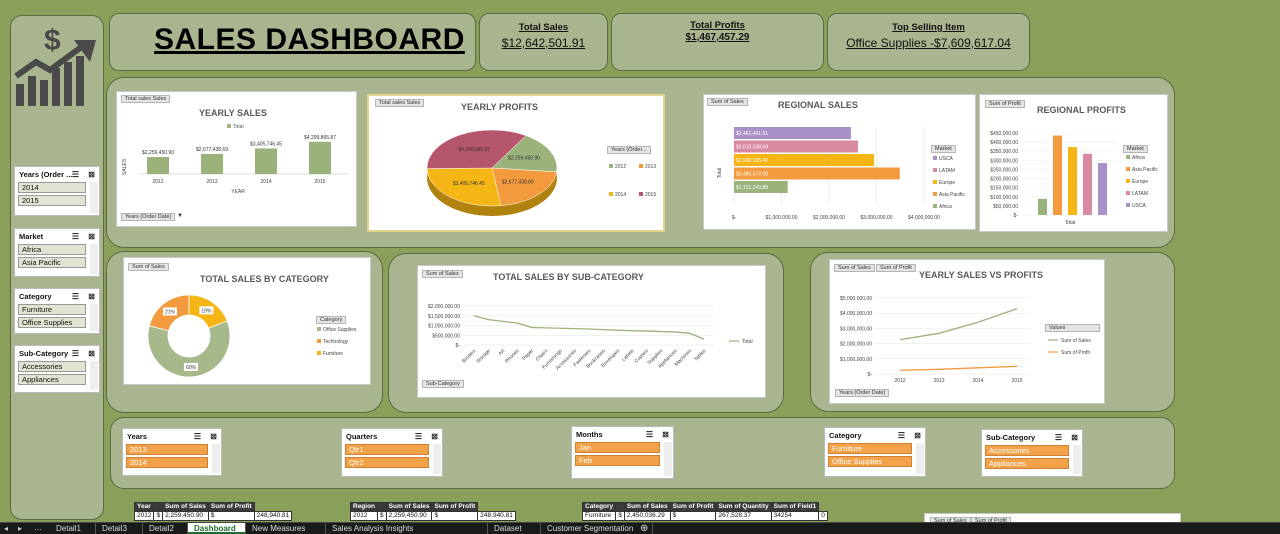 This screenshot has width=1280, height=534. I want to click on pivot-cell: $, so click(693, 516).